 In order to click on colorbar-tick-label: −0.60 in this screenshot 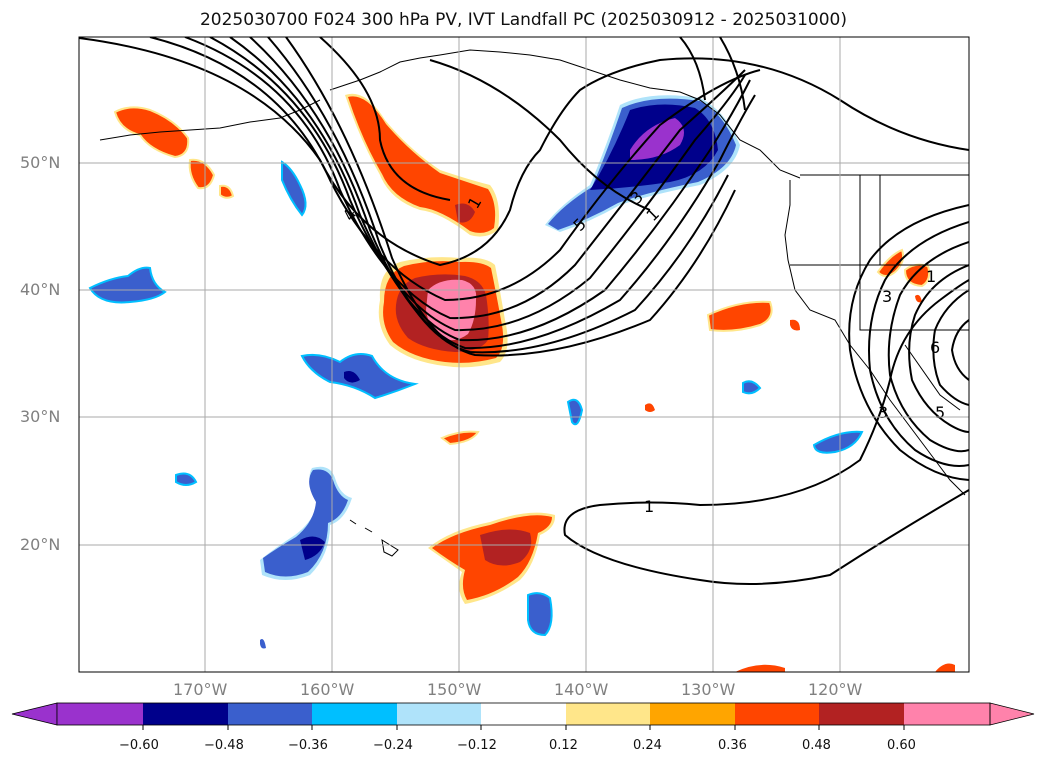, I will do `click(139, 745)`.